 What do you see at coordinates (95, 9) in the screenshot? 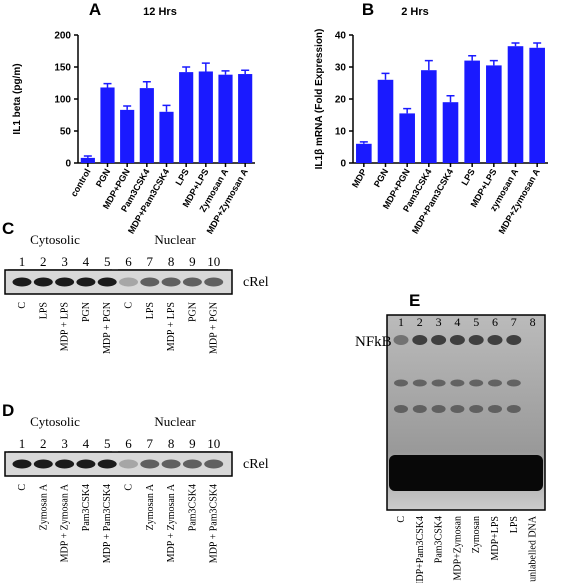
I see `panel-letter: A` at bounding box center [95, 9].